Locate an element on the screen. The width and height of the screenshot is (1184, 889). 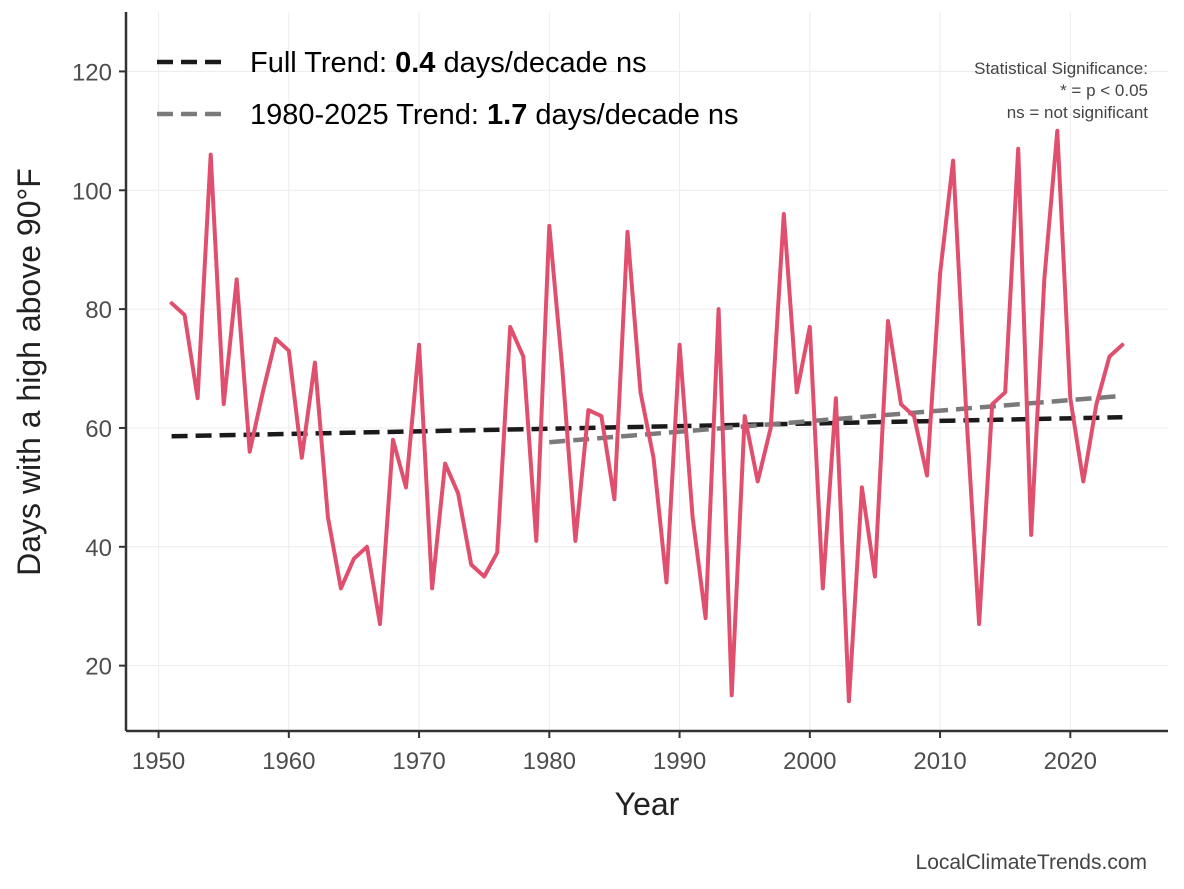
y-tick-label-100: 100 is located at coordinates (92, 191).